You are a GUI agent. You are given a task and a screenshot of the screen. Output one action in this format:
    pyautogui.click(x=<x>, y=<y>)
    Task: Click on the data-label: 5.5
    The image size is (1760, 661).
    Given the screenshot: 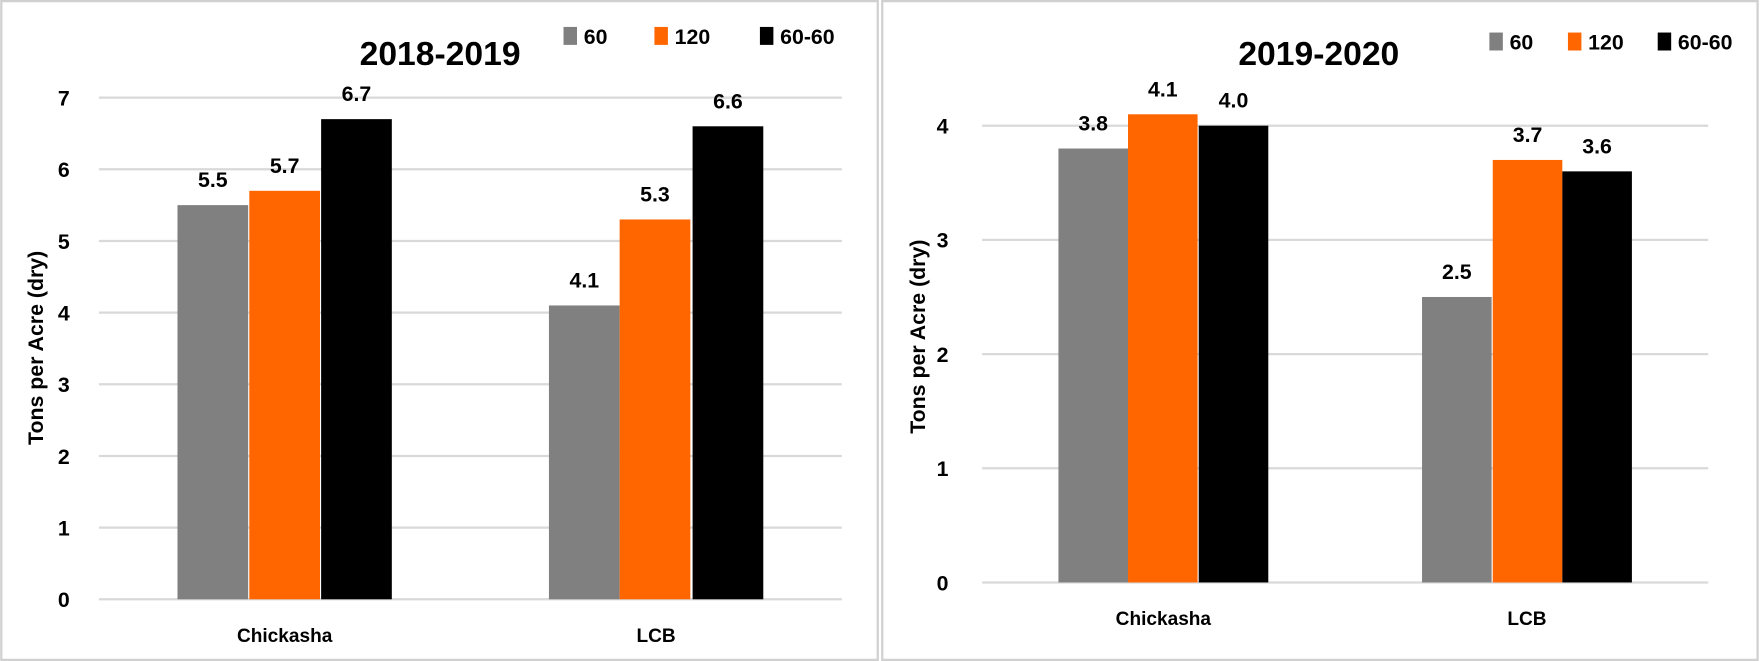 What is the action you would take?
    pyautogui.click(x=213, y=180)
    